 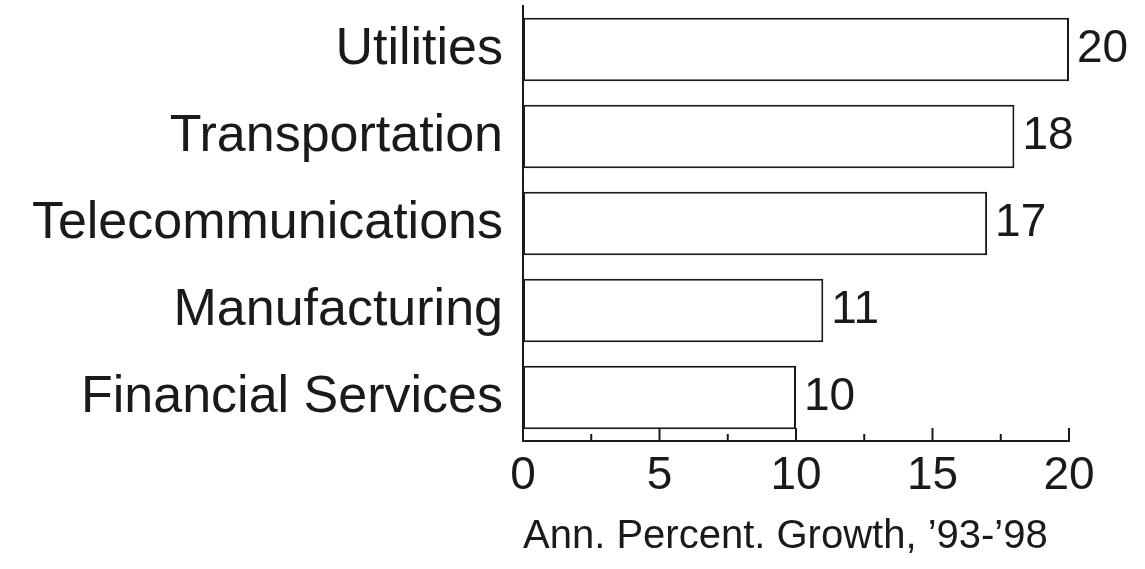 What do you see at coordinates (523, 473) in the screenshot?
I see `x-tick-label: 0` at bounding box center [523, 473].